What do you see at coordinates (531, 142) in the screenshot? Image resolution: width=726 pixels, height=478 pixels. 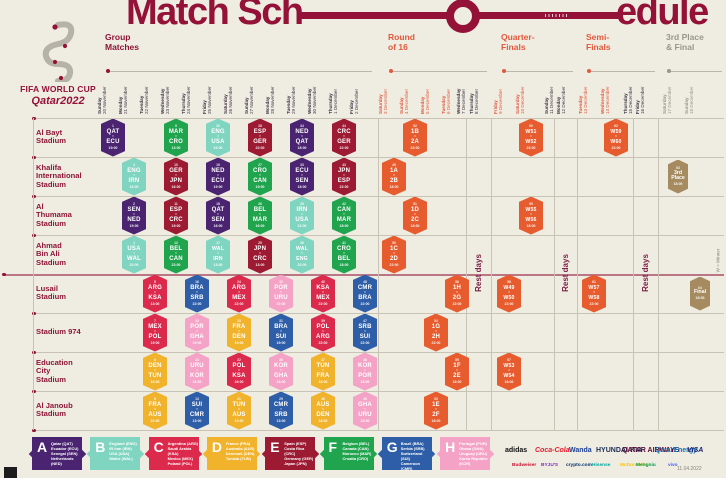 I see `away-team: W52` at bounding box center [531, 142].